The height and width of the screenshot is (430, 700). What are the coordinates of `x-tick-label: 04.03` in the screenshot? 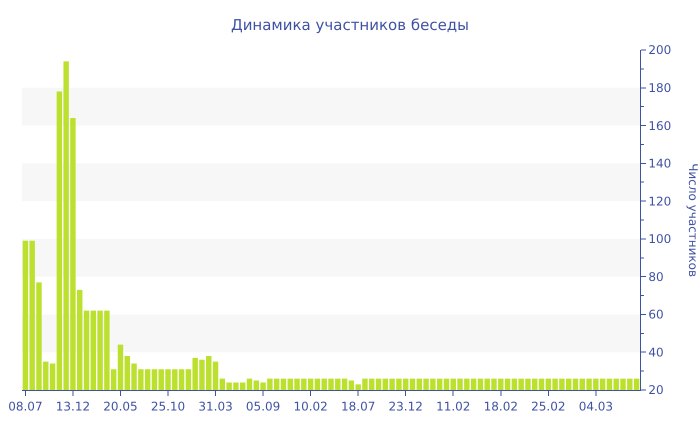 It's located at (596, 406).